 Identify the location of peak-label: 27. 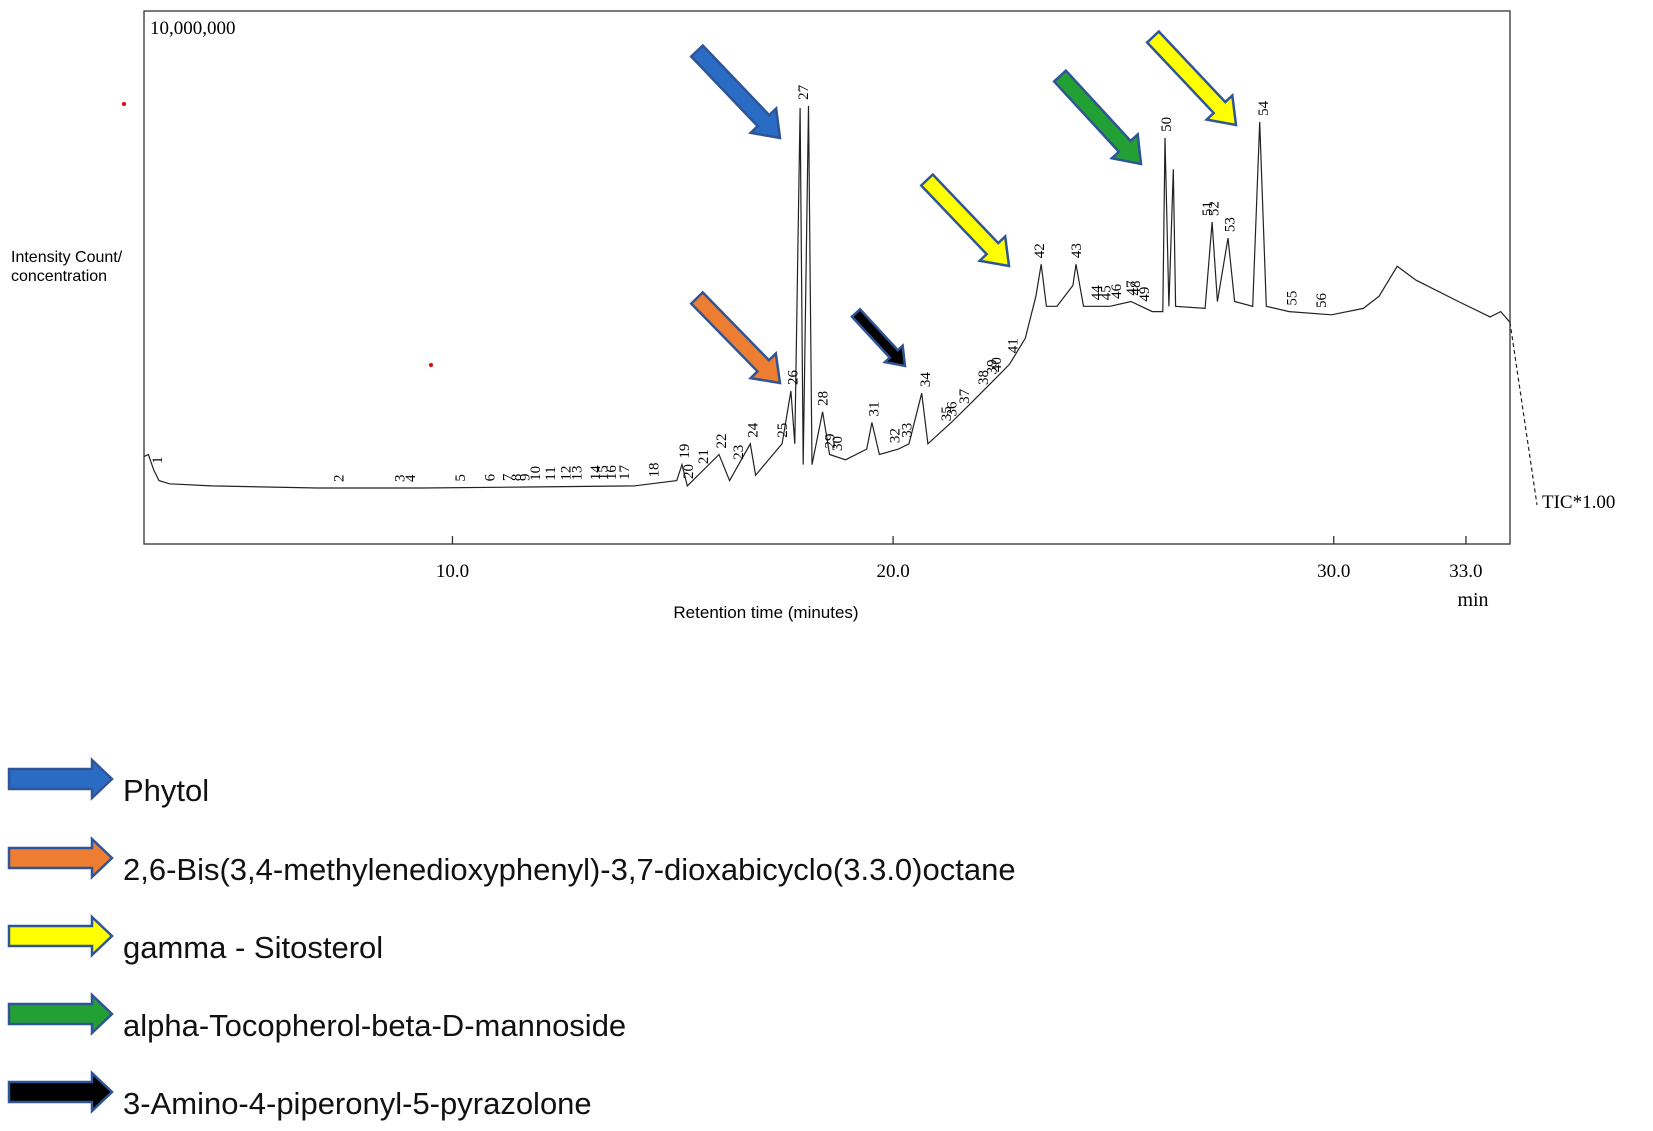
(804, 92).